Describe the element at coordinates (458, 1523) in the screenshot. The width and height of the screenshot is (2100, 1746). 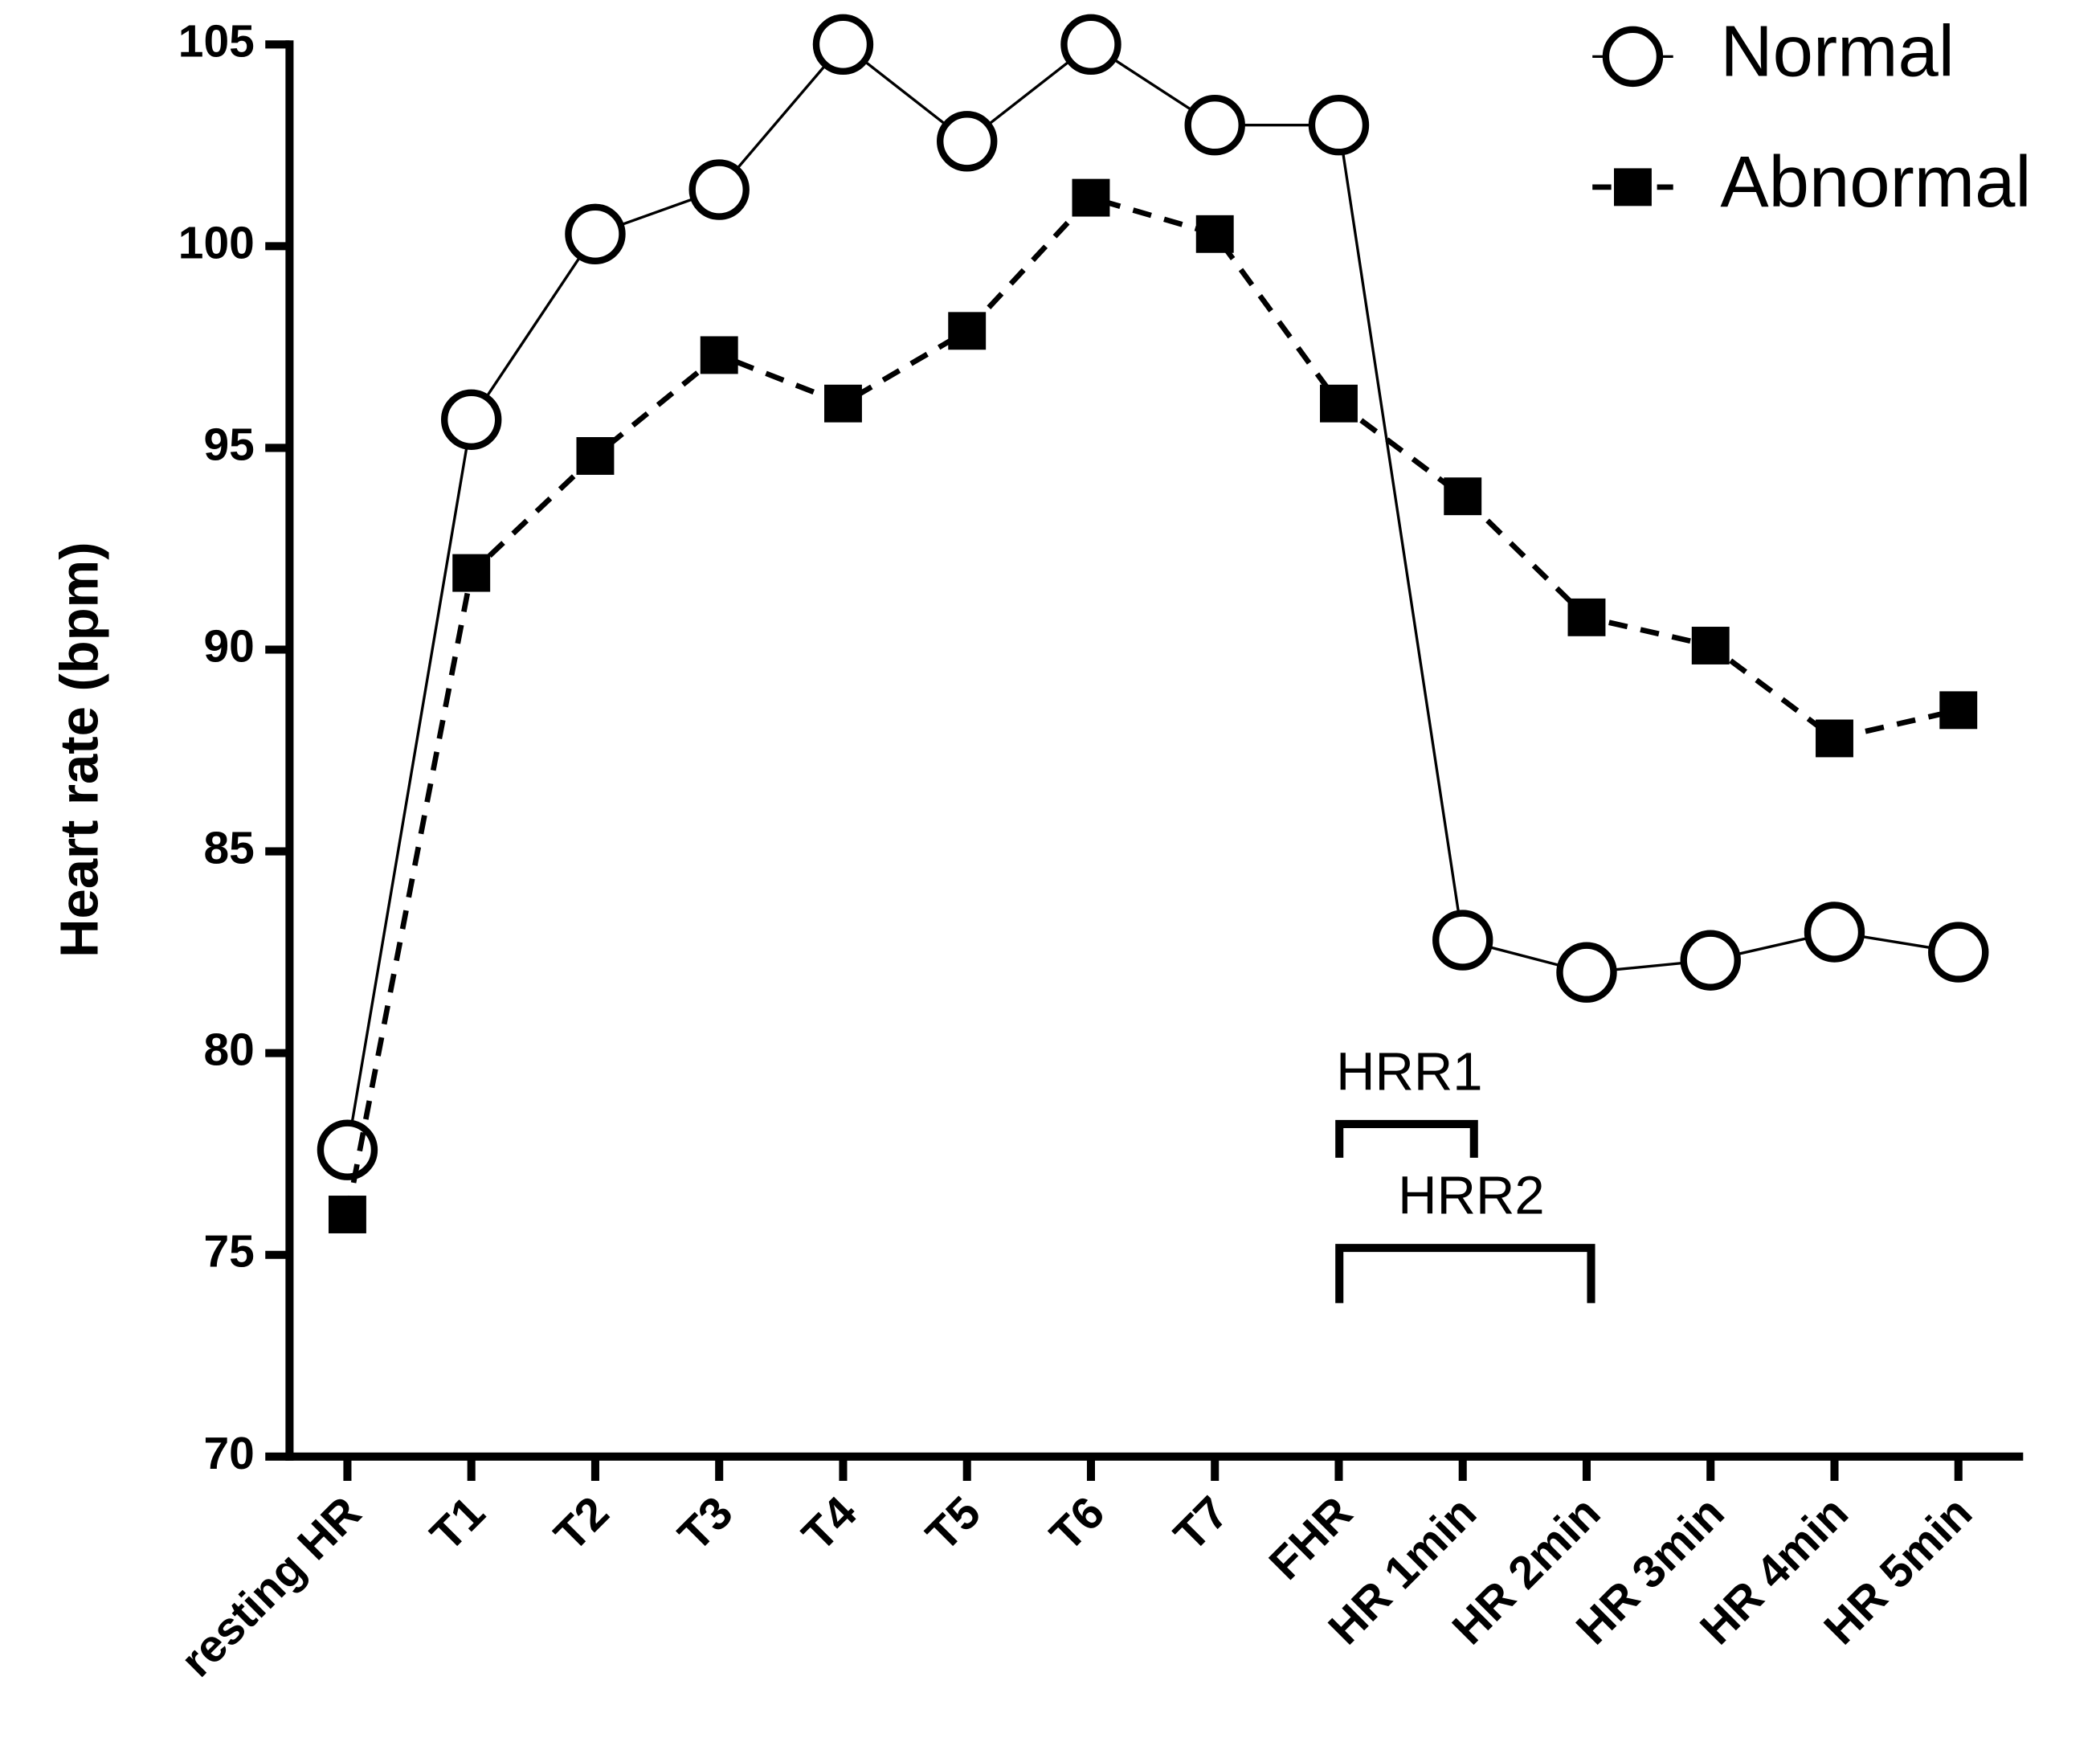
I see `x-tick-label: T1` at that location.